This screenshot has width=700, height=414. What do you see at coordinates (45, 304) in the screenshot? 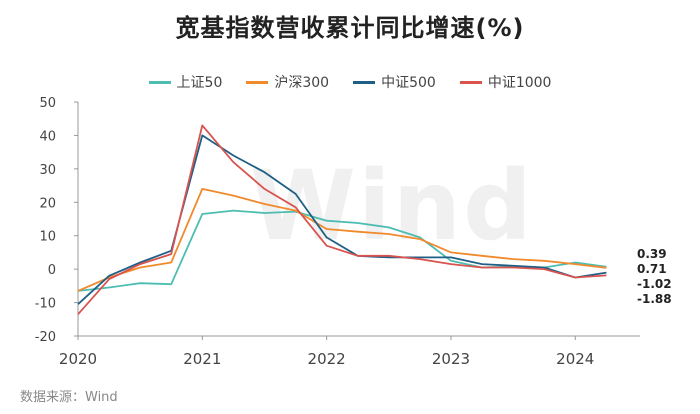
I see `y-tick-label: -10` at bounding box center [45, 304].